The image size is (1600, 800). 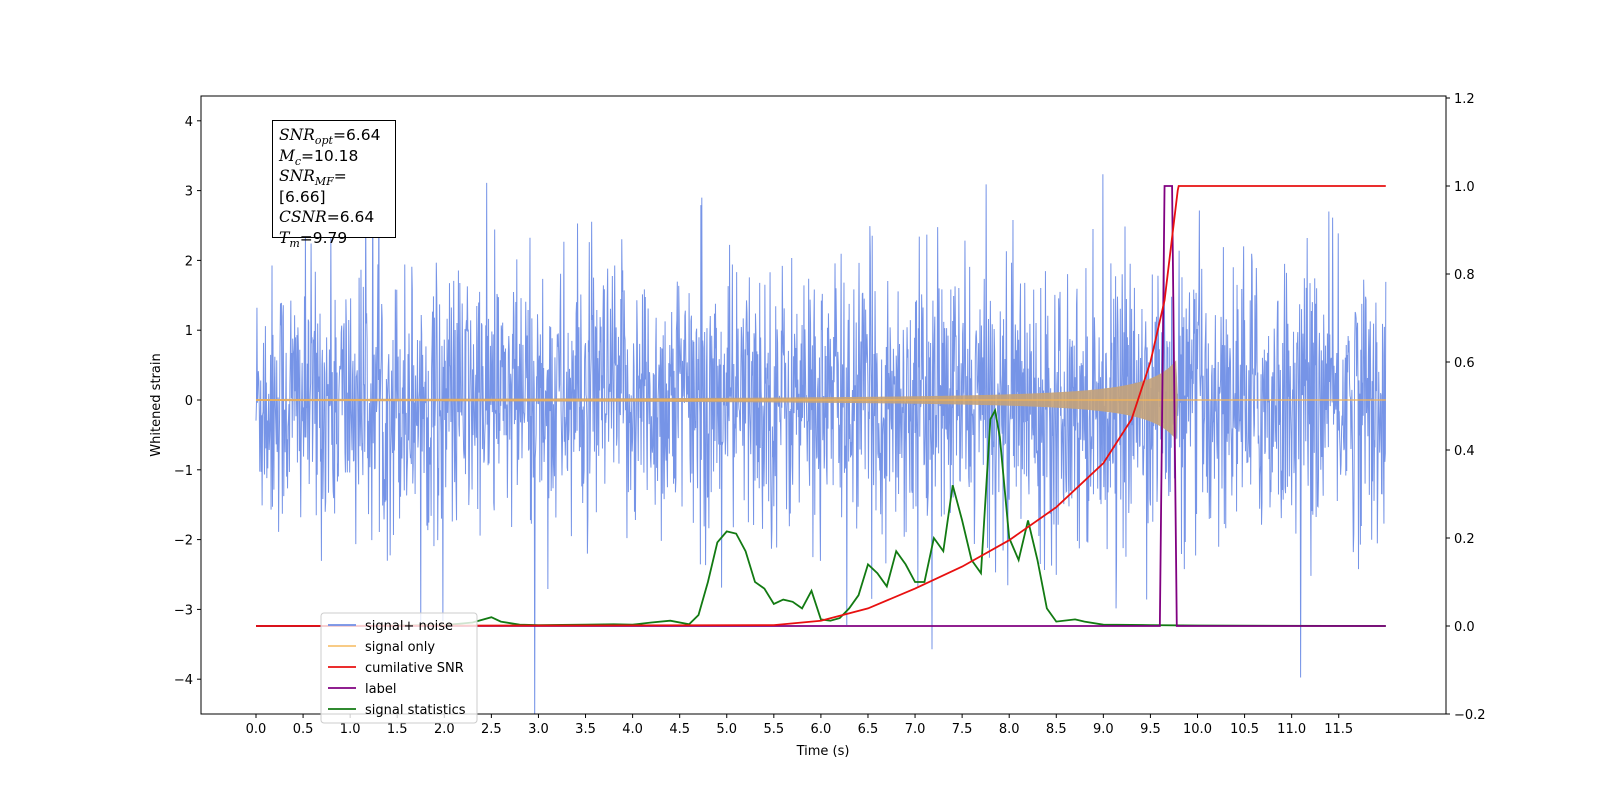 I want to click on x-tick-label: 4.0, so click(x=632, y=729).